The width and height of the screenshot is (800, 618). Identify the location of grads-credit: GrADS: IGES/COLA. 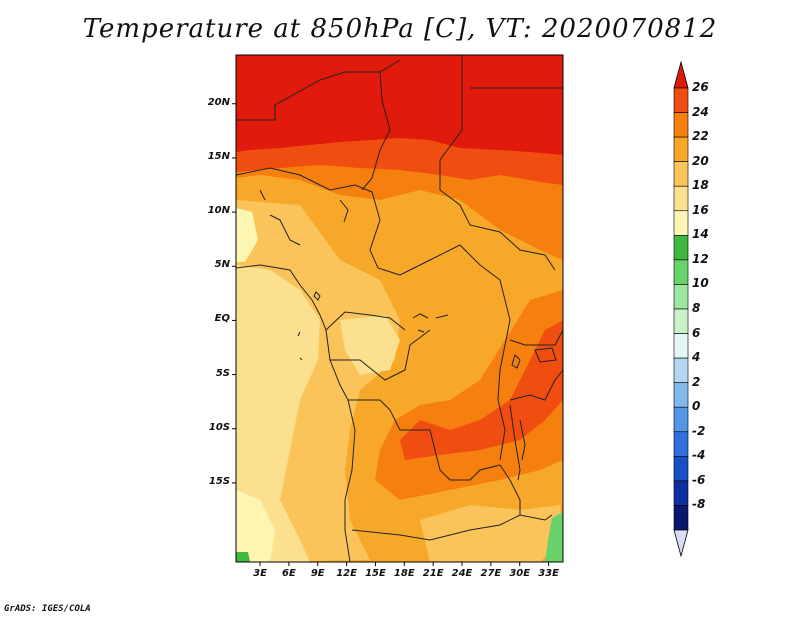
(47, 609).